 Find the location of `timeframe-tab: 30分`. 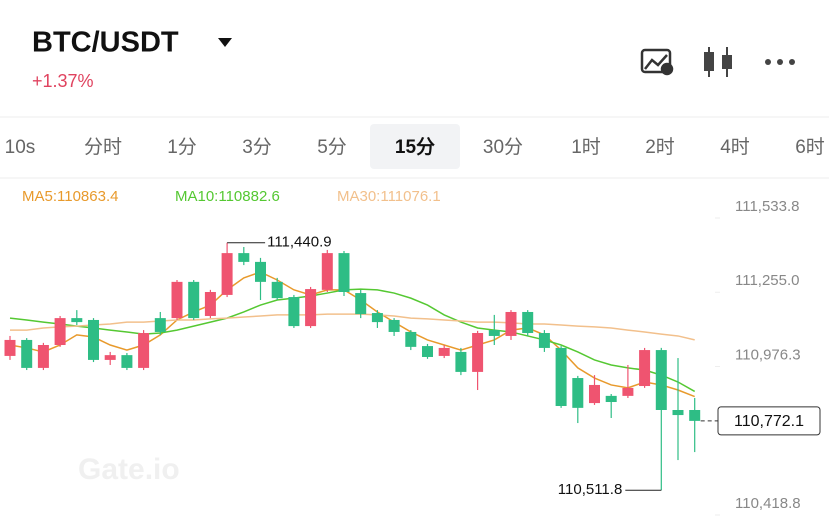

timeframe-tab: 30分 is located at coordinates (503, 147).